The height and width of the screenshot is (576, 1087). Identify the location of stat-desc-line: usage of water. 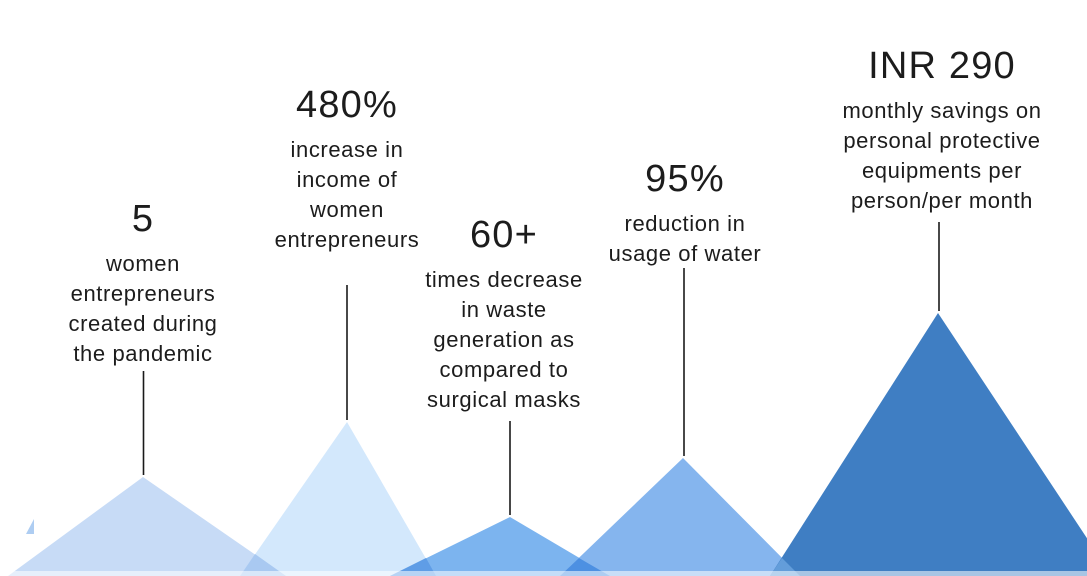
(685, 253).